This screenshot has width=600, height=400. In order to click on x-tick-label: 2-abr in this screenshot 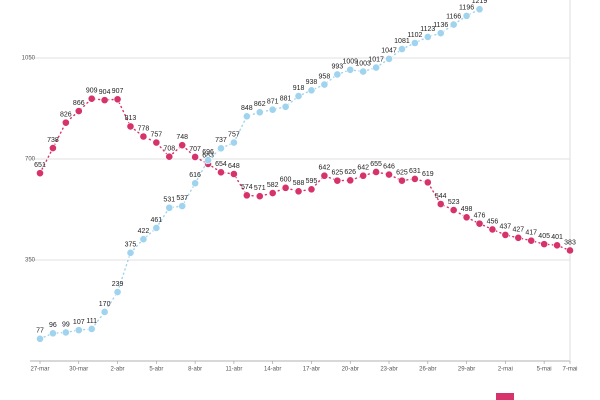, I will do `click(118, 370)`.